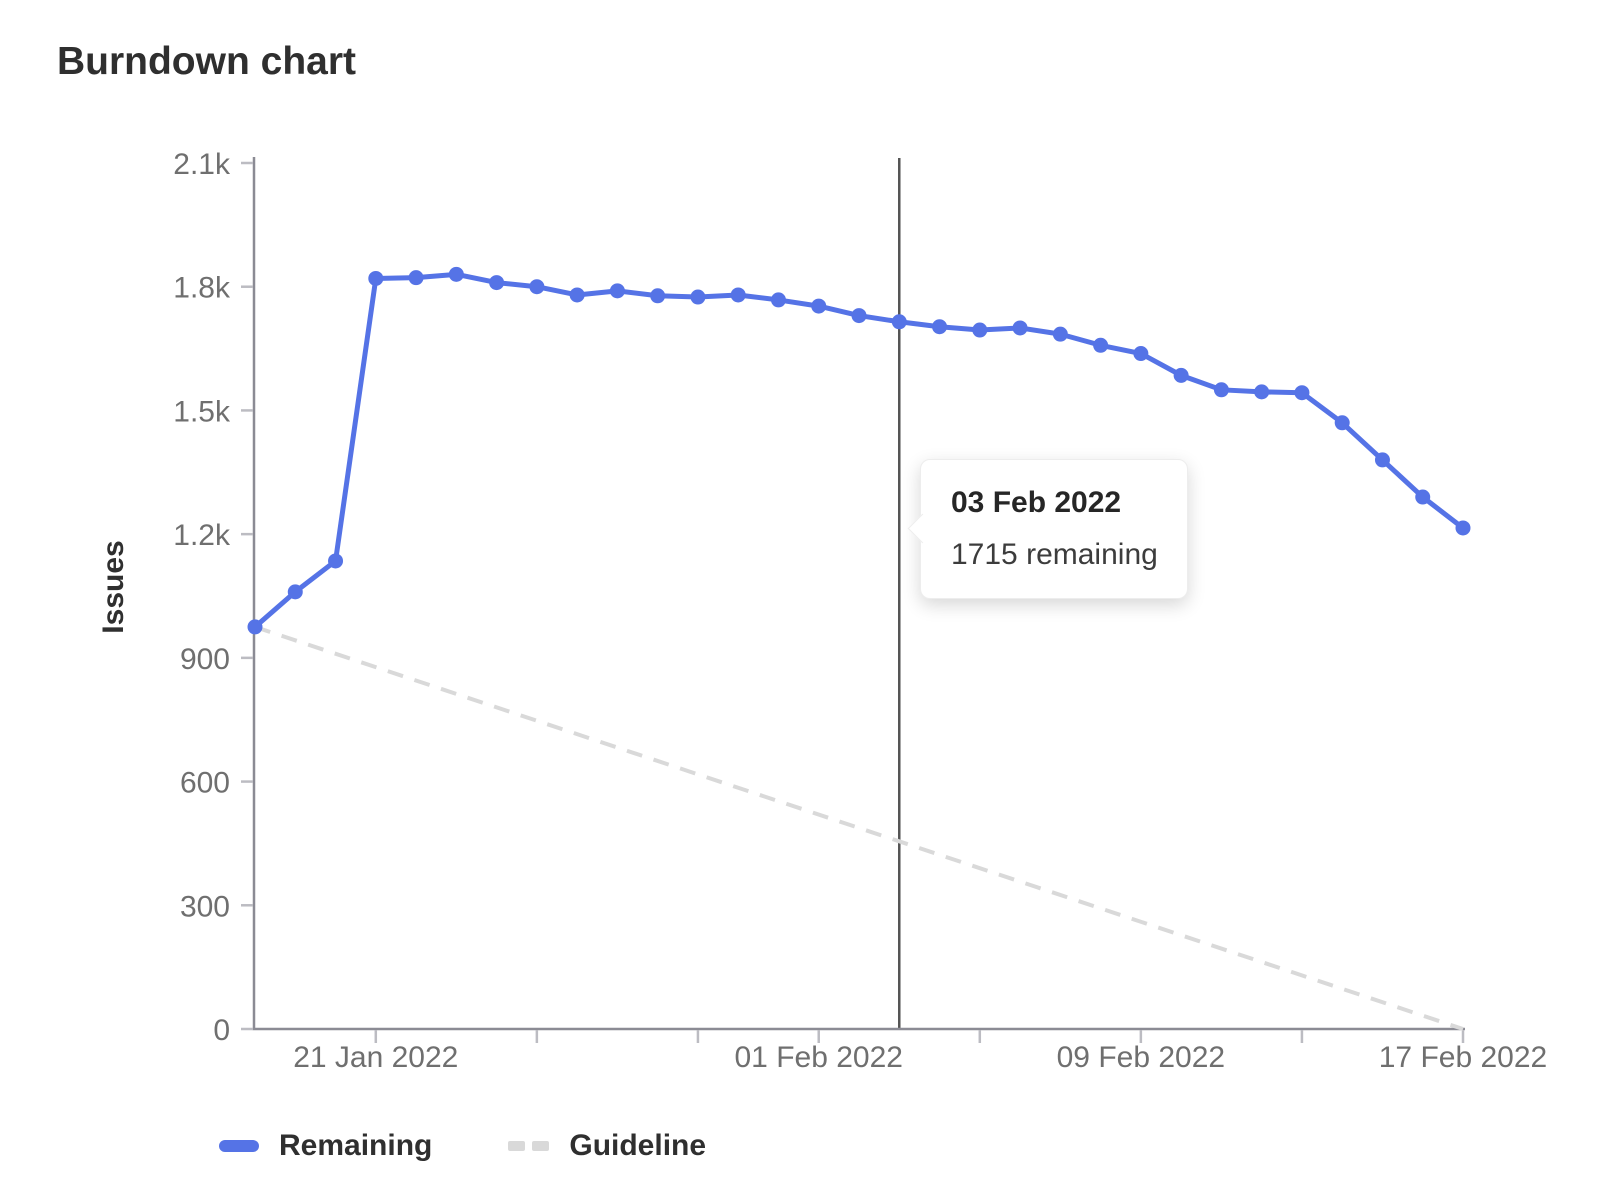  I want to click on x-tick-label: 17 Feb 2022, so click(1463, 1057).